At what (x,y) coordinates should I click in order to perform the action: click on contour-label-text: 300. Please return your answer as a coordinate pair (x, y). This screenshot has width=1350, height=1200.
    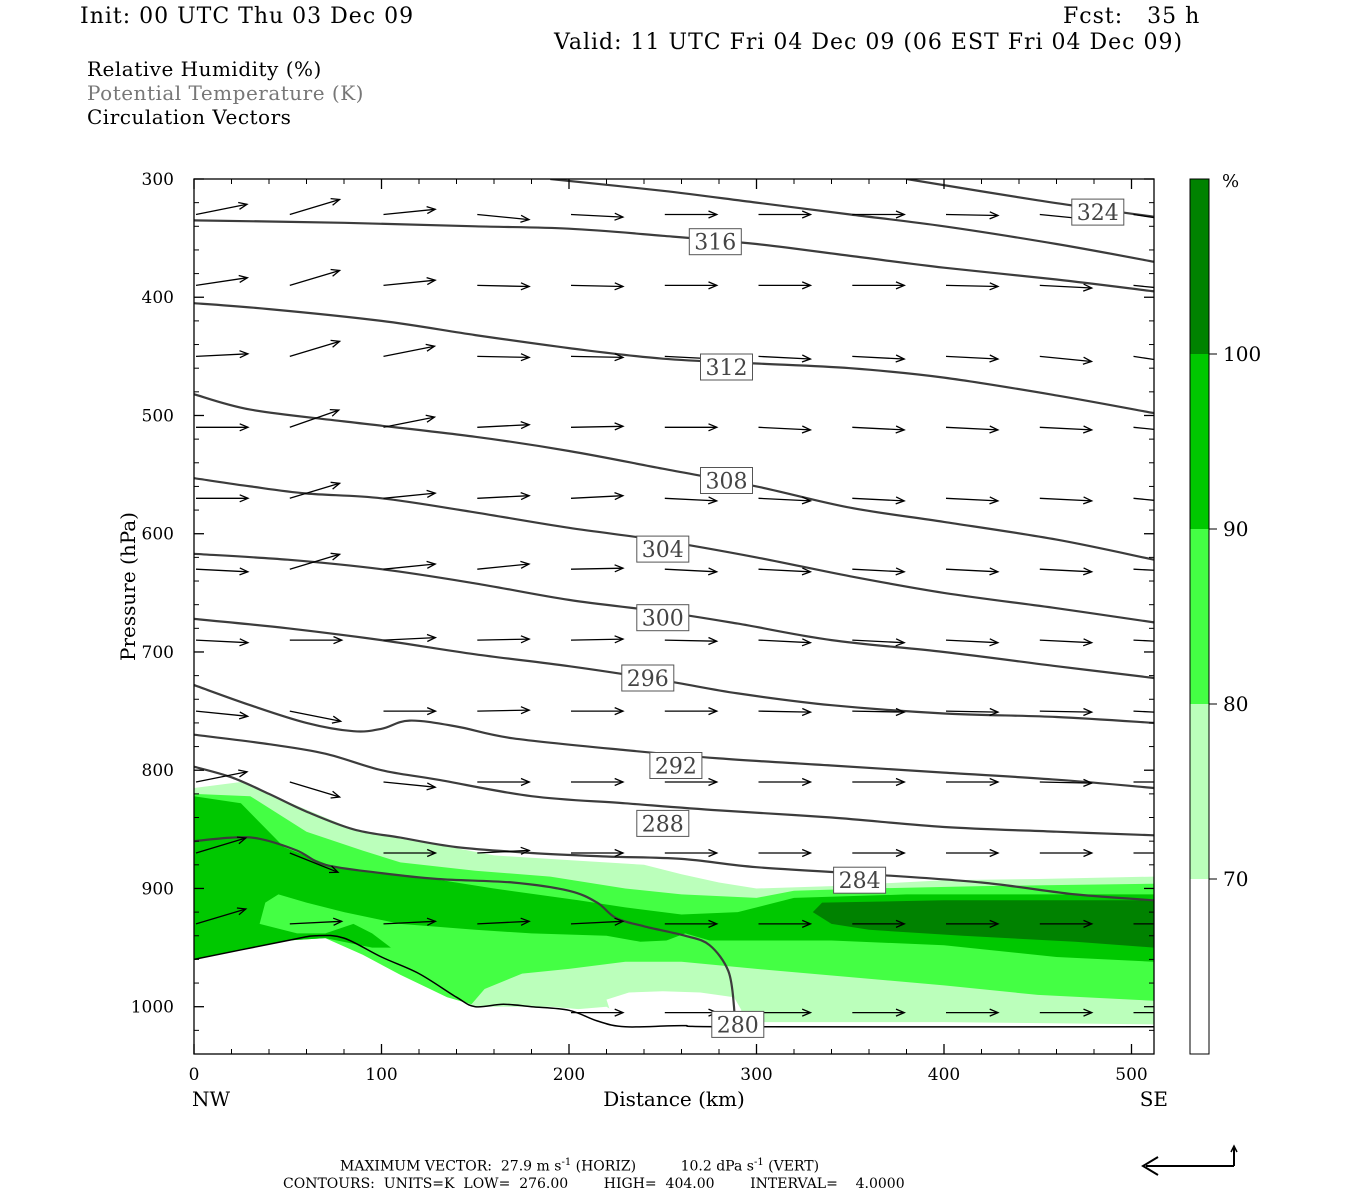
    Looking at the image, I should click on (663, 619).